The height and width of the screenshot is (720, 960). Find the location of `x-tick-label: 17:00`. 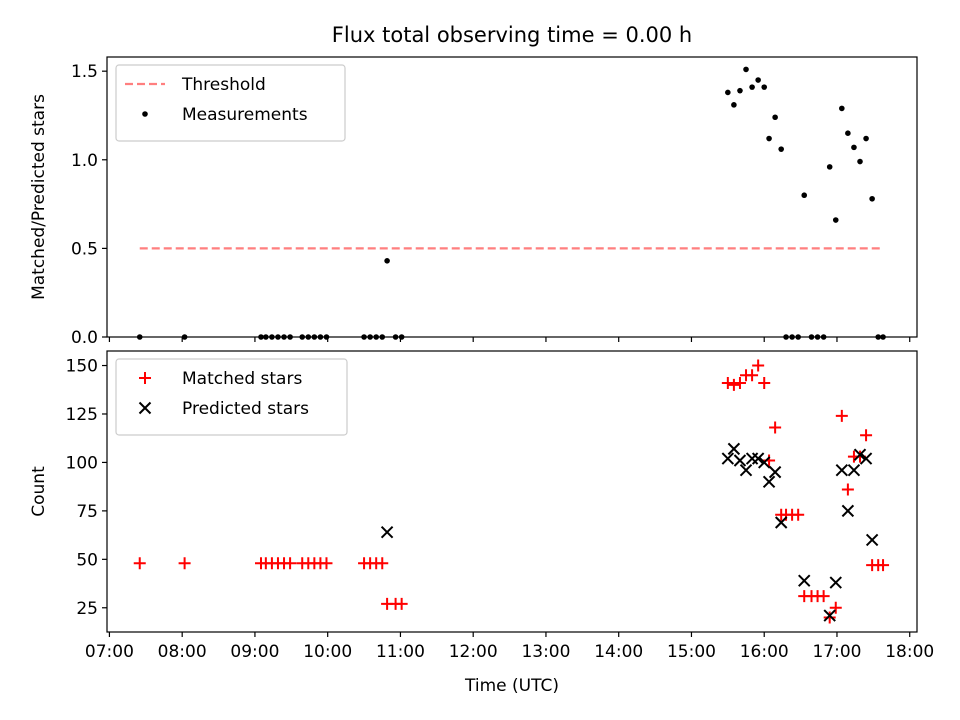

x-tick-label: 17:00 is located at coordinates (836, 652).